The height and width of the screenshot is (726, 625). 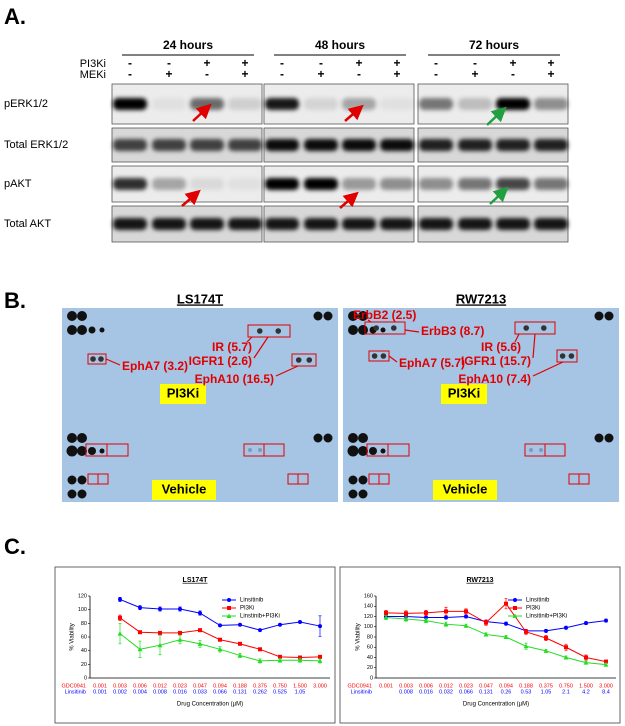 I want to click on y-tick-label: 40, so click(x=84, y=651).